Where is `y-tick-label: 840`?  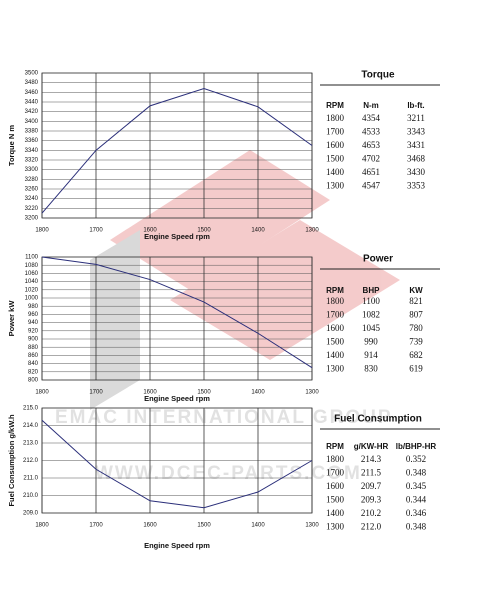
y-tick-label: 840 is located at coordinates (33, 364).